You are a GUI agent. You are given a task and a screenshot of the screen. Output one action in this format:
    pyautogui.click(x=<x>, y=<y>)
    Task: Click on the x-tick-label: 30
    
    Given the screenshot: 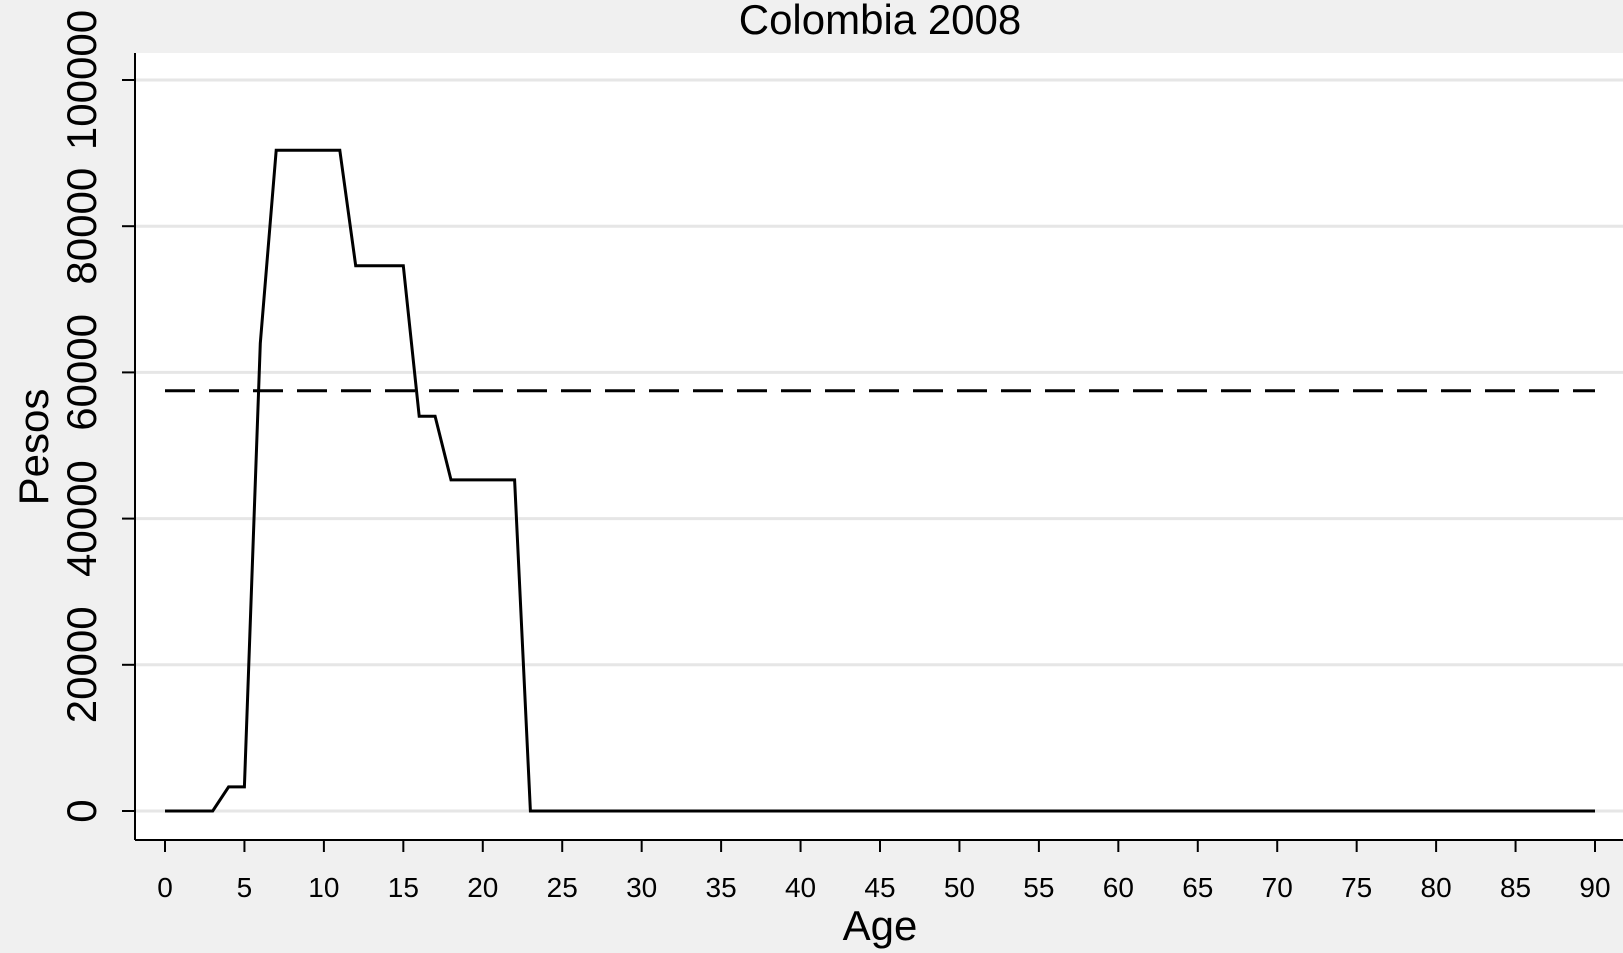 What is the action you would take?
    pyautogui.click(x=641, y=887)
    